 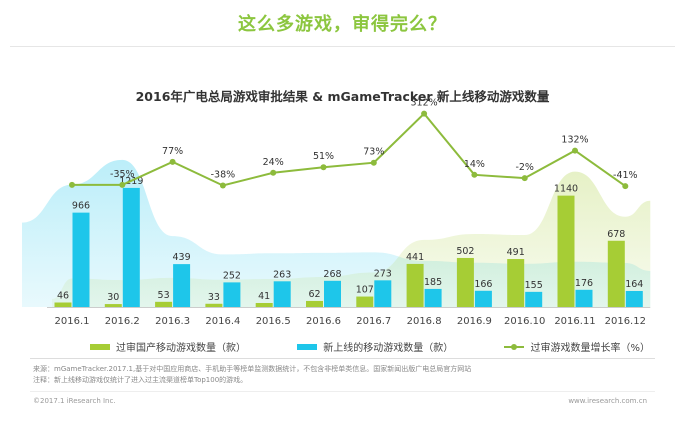 What do you see at coordinates (415, 257) in the screenshot?
I see `bar-label-approved: 441` at bounding box center [415, 257].